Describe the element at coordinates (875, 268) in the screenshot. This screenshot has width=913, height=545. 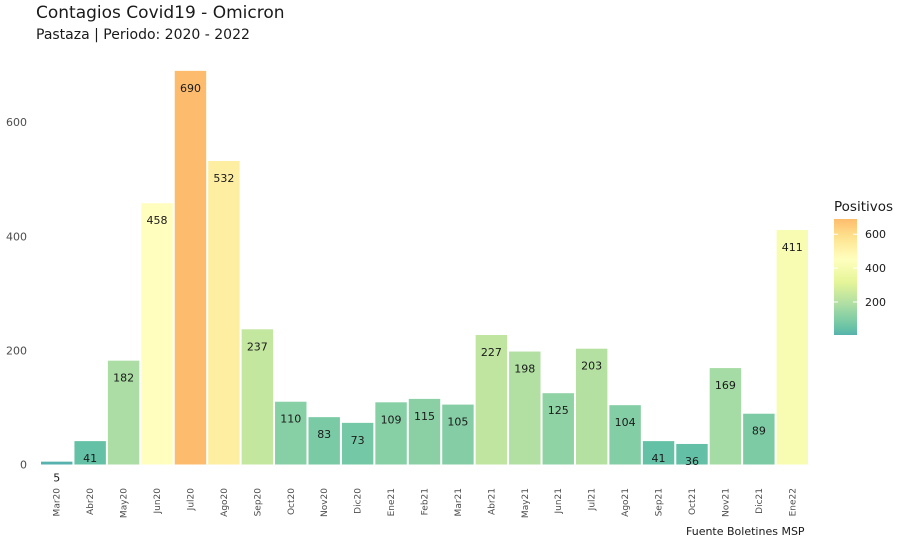
I see `legend-tick-label: 400` at that location.